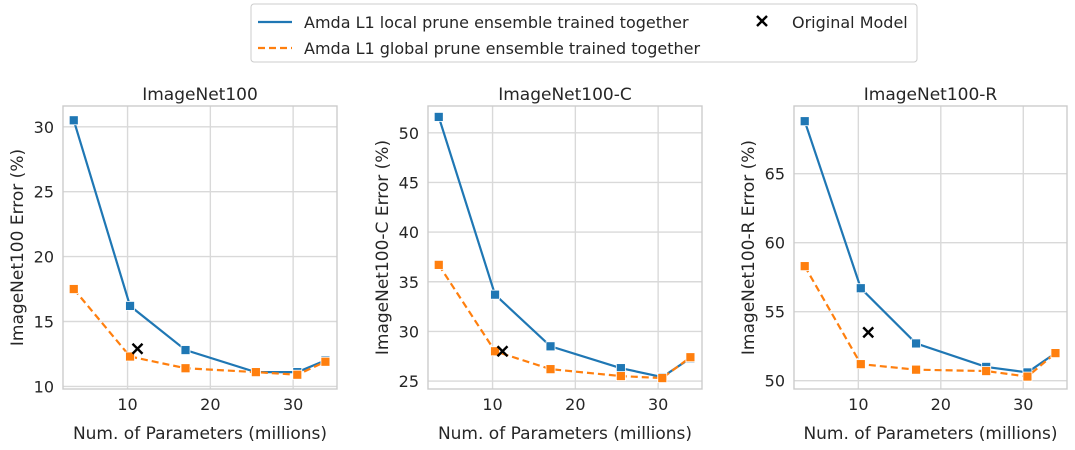 This screenshot has width=1075, height=450. What do you see at coordinates (44, 386) in the screenshot?
I see `y-tick-label: 10` at bounding box center [44, 386].